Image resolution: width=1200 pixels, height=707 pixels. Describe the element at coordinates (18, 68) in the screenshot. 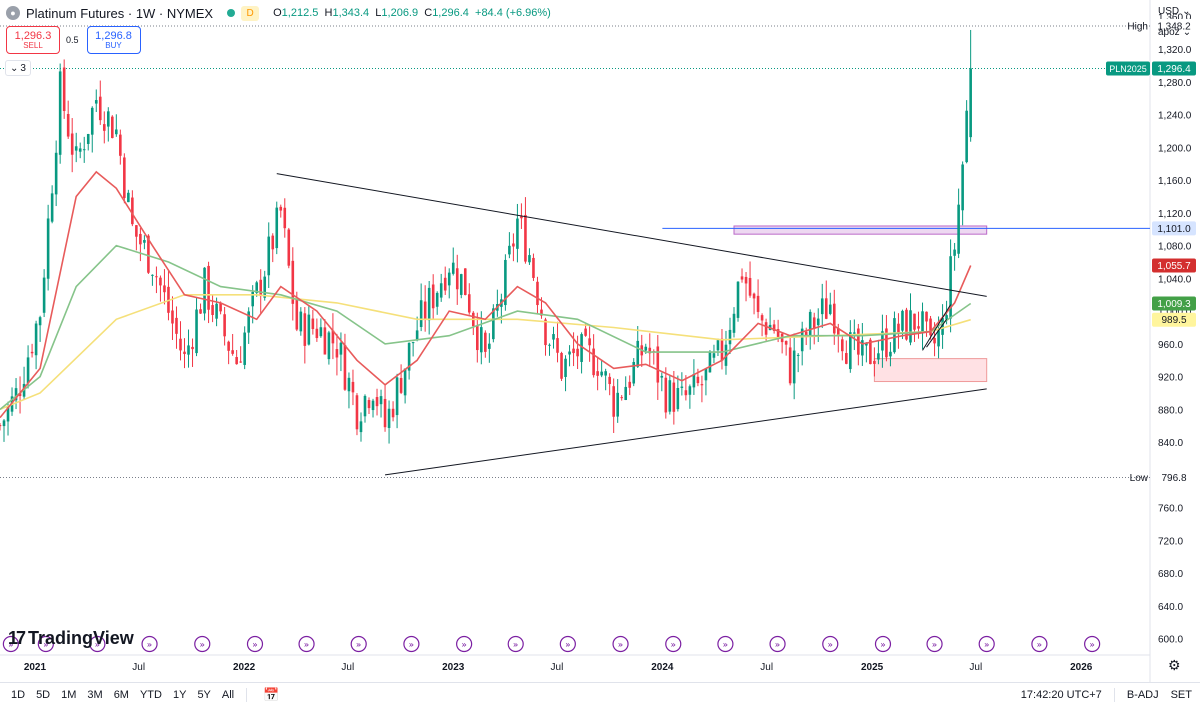

I see `indicators-collapse-button: ⌄ 3` at that location.